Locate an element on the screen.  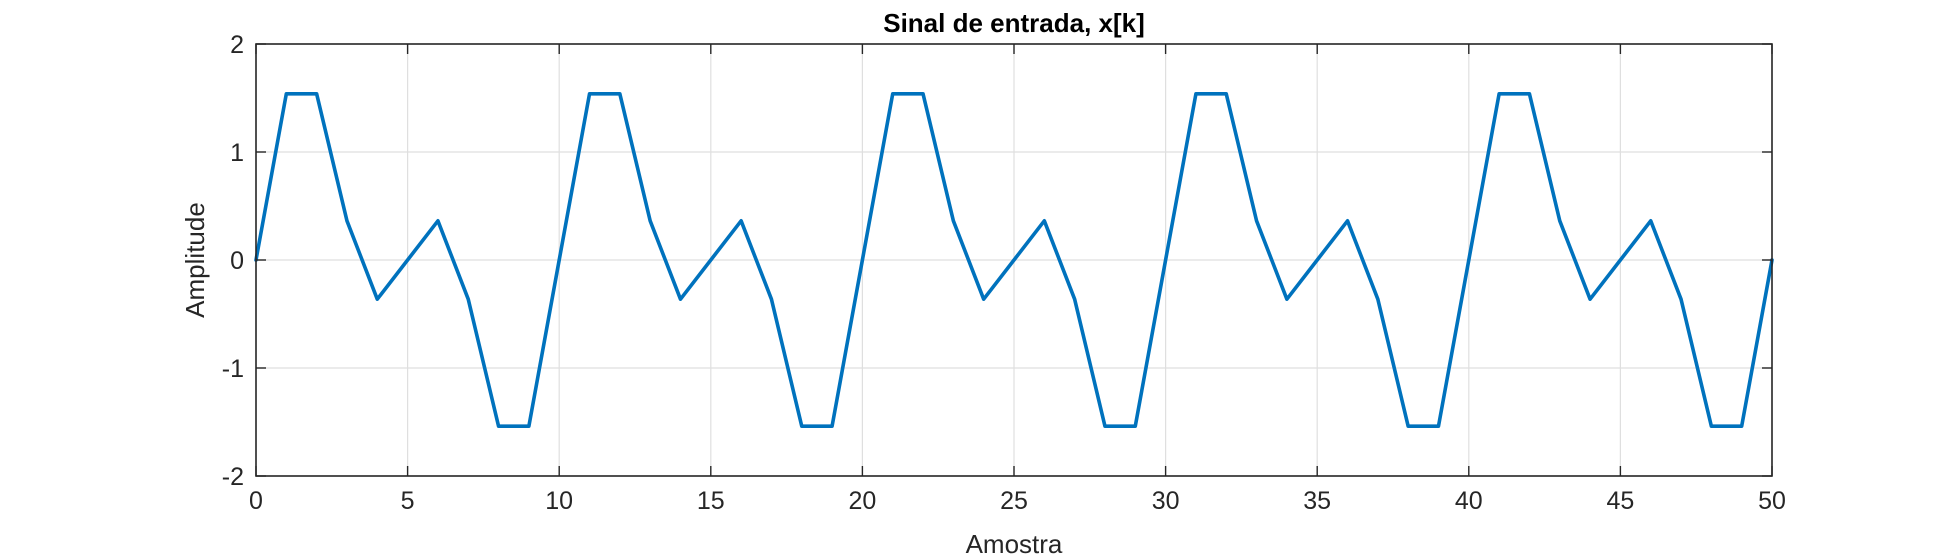
x-axis-label: Amostra is located at coordinates (1014, 544).